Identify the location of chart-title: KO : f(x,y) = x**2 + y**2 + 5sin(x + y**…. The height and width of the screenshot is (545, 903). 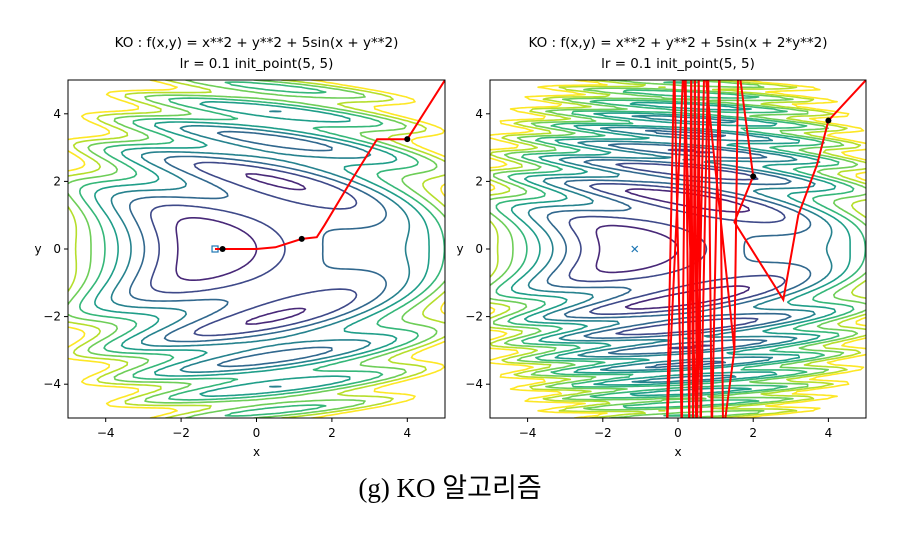
(257, 43).